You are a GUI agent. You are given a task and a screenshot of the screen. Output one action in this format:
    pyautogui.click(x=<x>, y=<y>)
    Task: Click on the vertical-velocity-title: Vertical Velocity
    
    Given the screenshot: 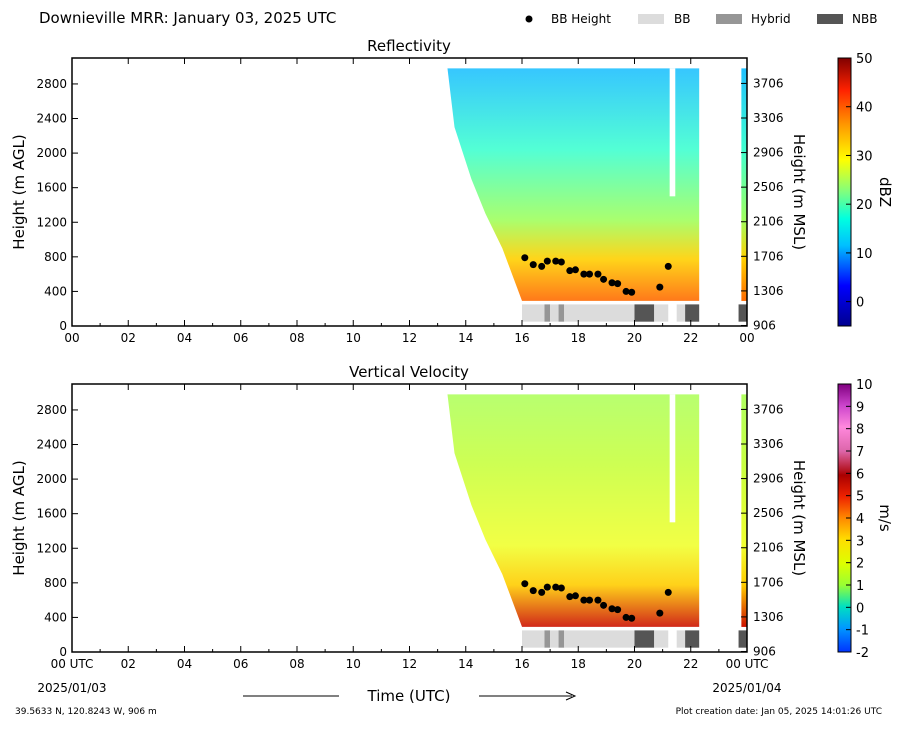 What is the action you would take?
    pyautogui.click(x=409, y=372)
    